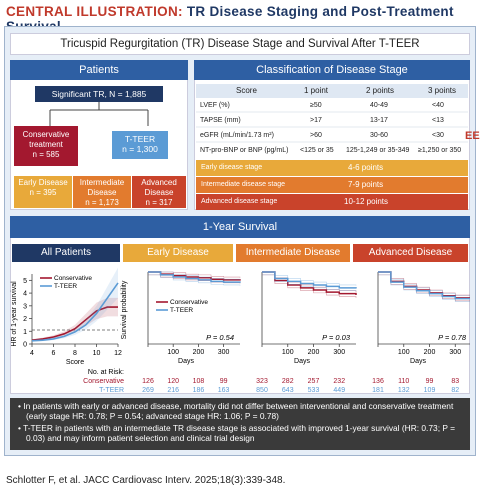  I want to click on early-n: n = 395, so click(43, 192).